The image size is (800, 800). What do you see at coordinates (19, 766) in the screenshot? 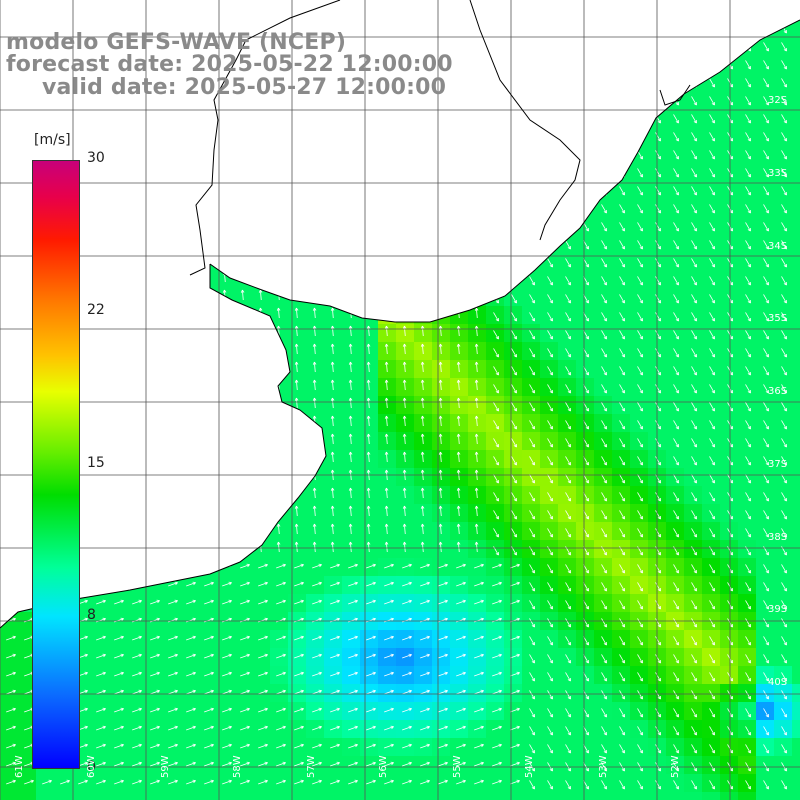
I see `longitude-label: 61W` at bounding box center [19, 766].